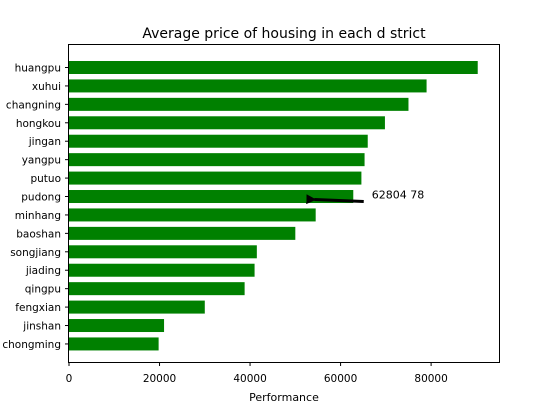 This screenshot has height=419, width=554. What do you see at coordinates (137, 307) in the screenshot?
I see `bar-fengxian` at bounding box center [137, 307].